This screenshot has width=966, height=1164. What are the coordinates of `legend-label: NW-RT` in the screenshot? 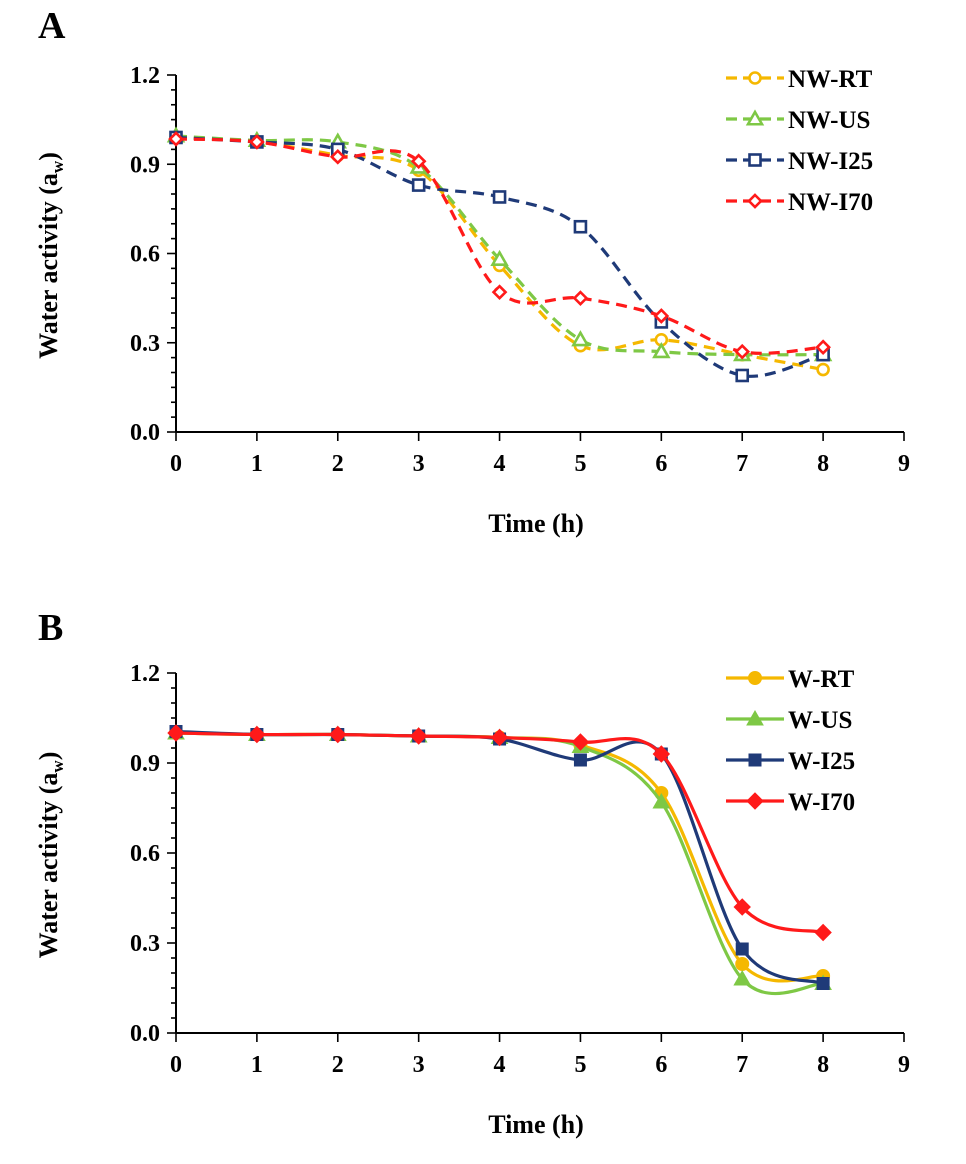 It's located at (830, 79).